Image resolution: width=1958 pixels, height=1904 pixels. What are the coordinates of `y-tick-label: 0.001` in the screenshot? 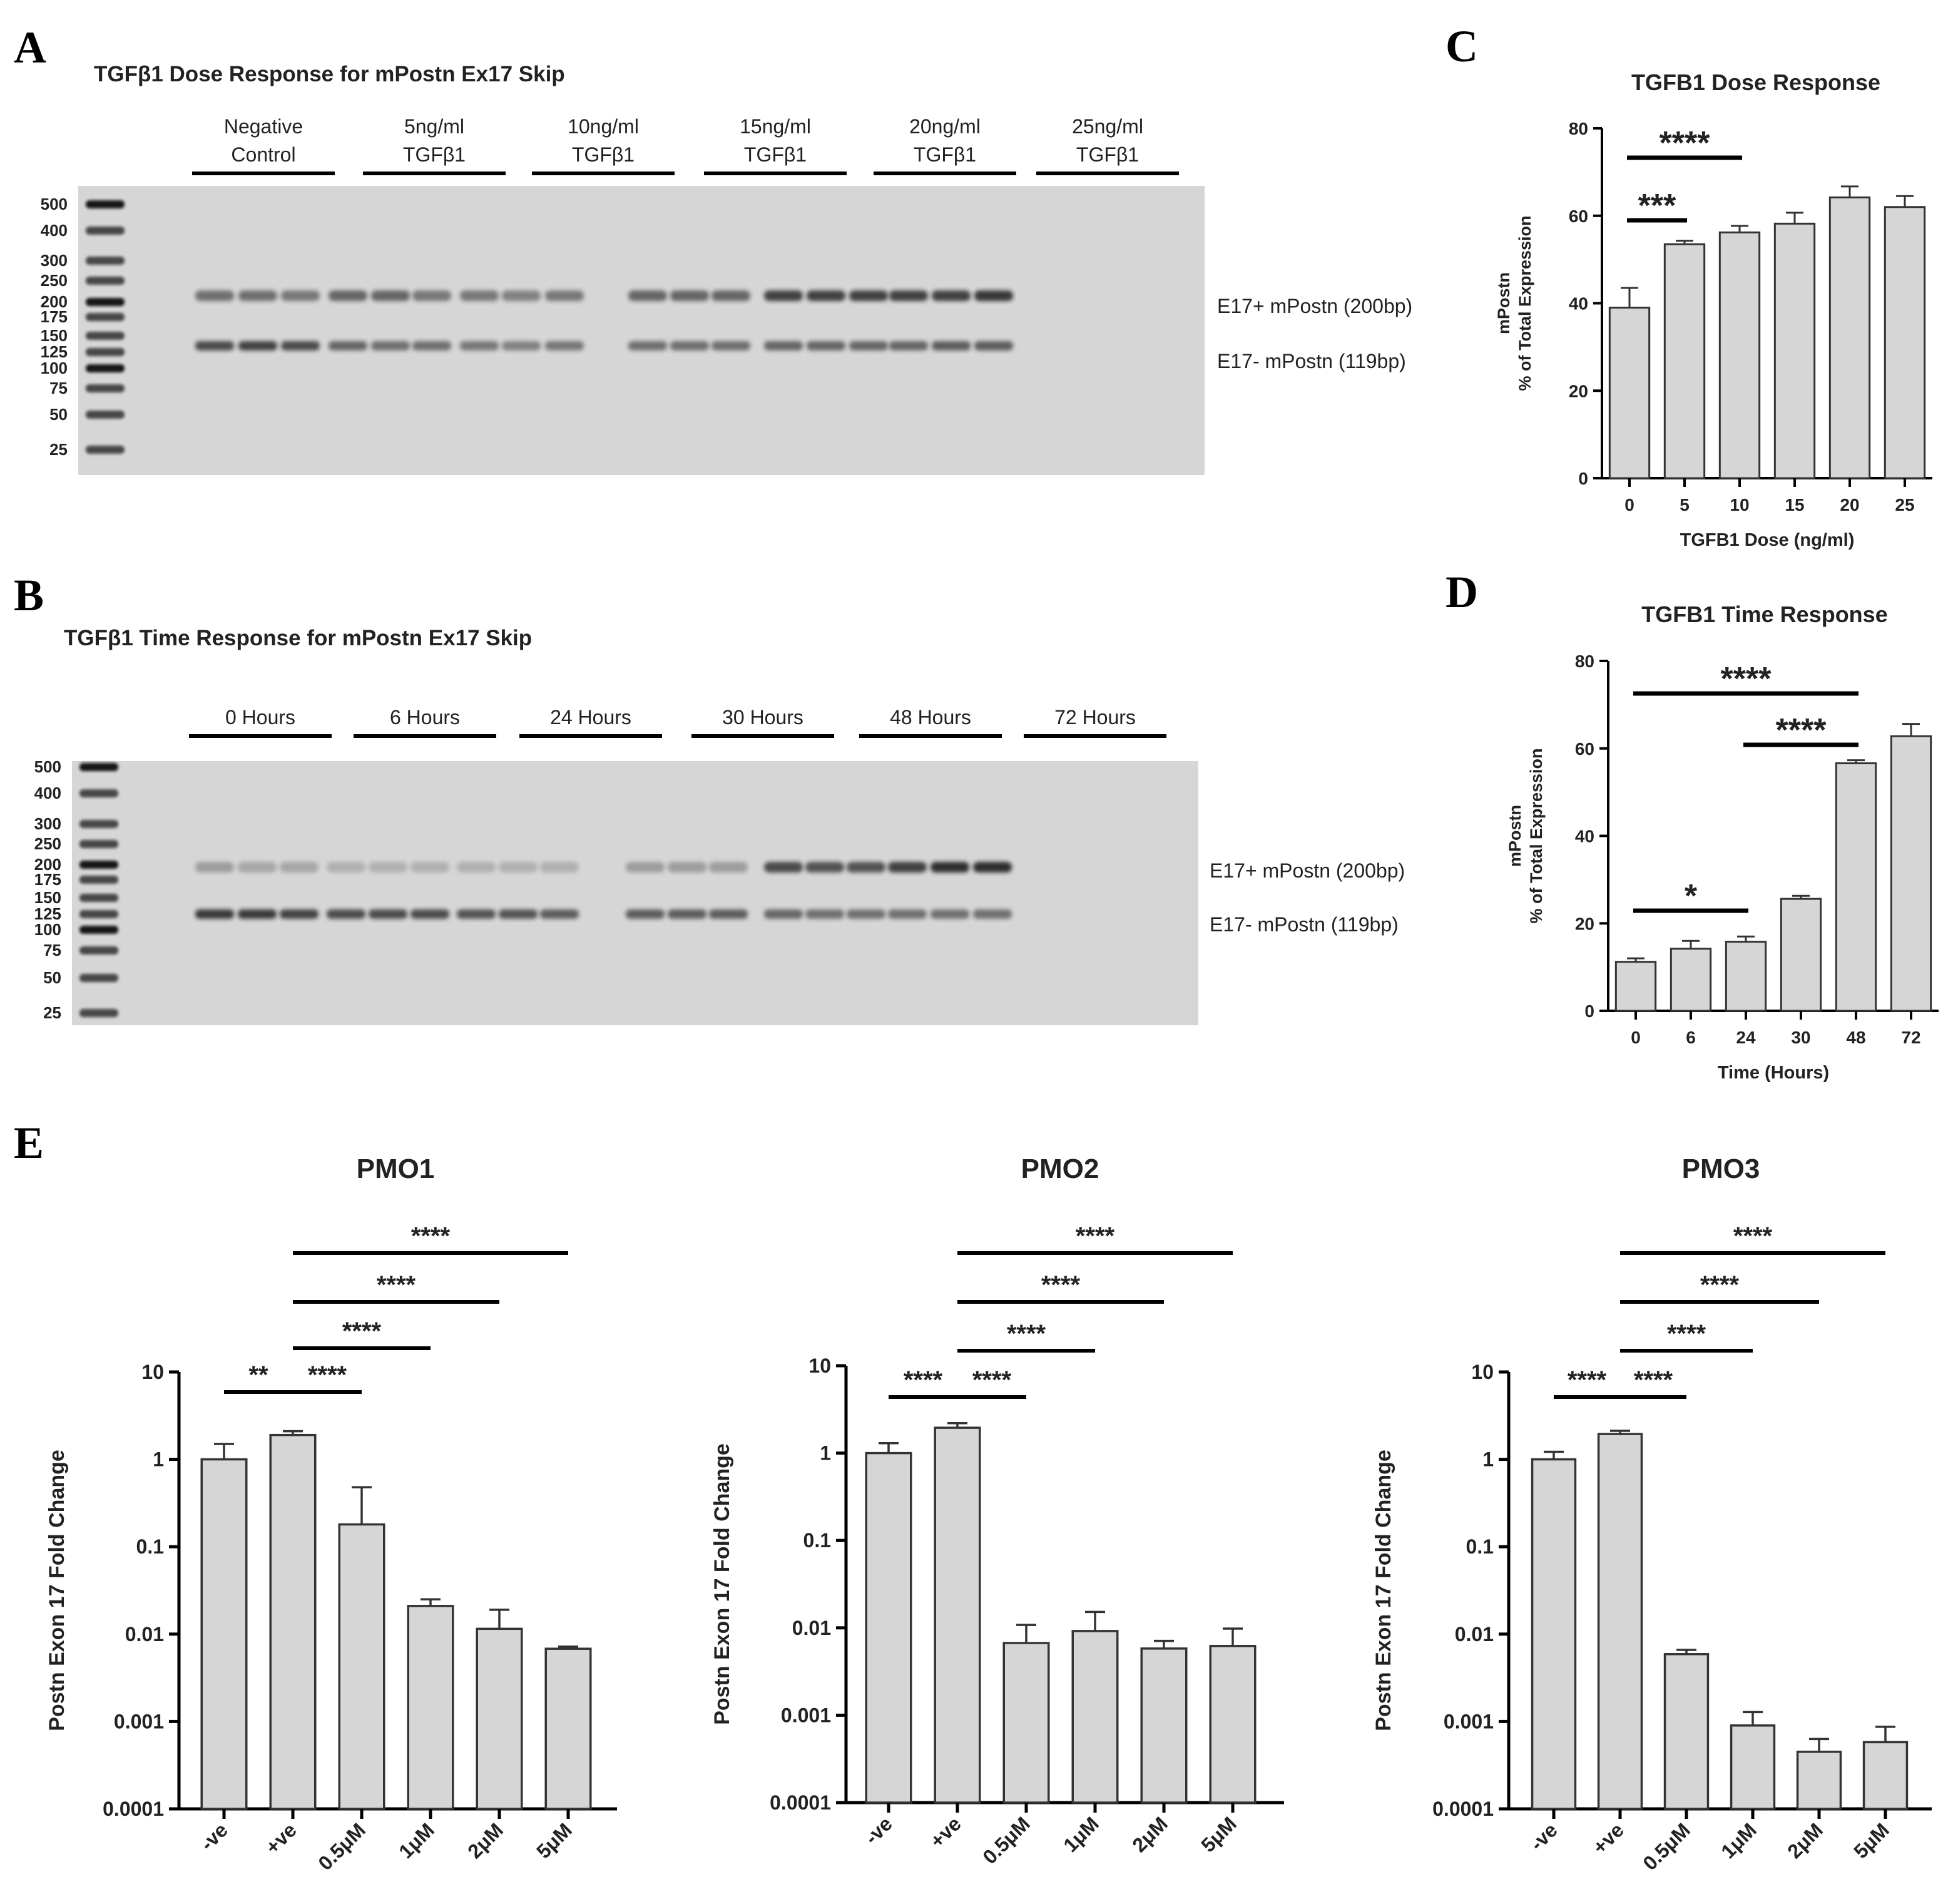 It's located at (139, 1721).